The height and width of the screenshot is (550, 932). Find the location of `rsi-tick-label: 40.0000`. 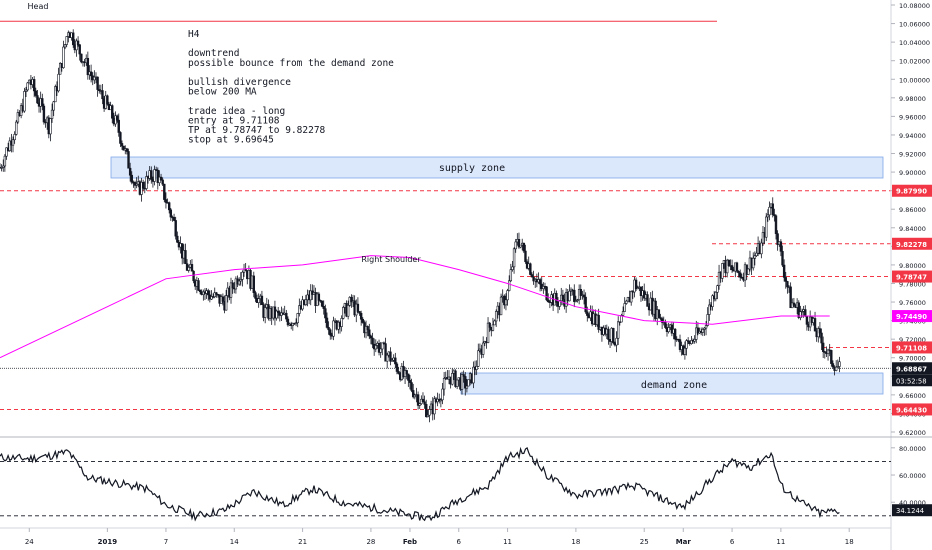

rsi-tick-label: 40.0000 is located at coordinates (912, 503).